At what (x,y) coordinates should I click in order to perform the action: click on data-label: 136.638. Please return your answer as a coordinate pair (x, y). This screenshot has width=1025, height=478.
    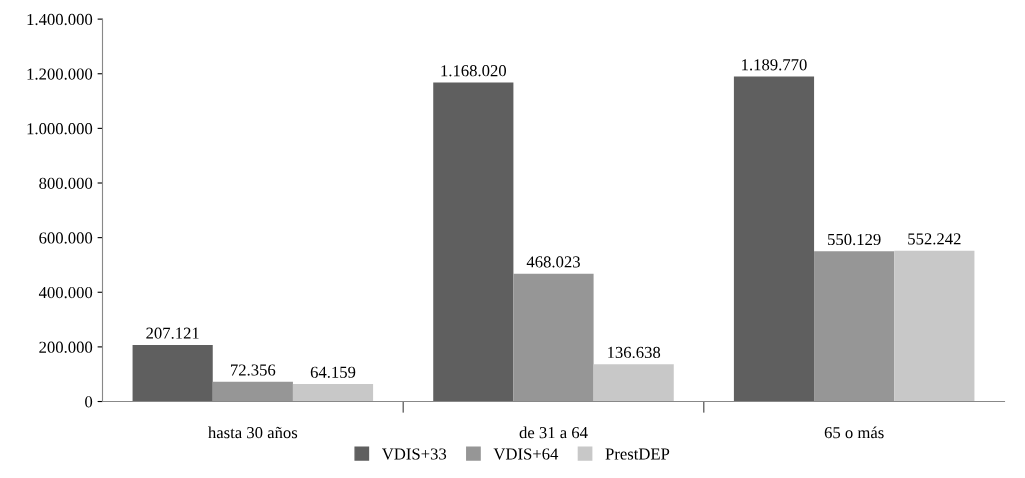
    Looking at the image, I should click on (634, 352).